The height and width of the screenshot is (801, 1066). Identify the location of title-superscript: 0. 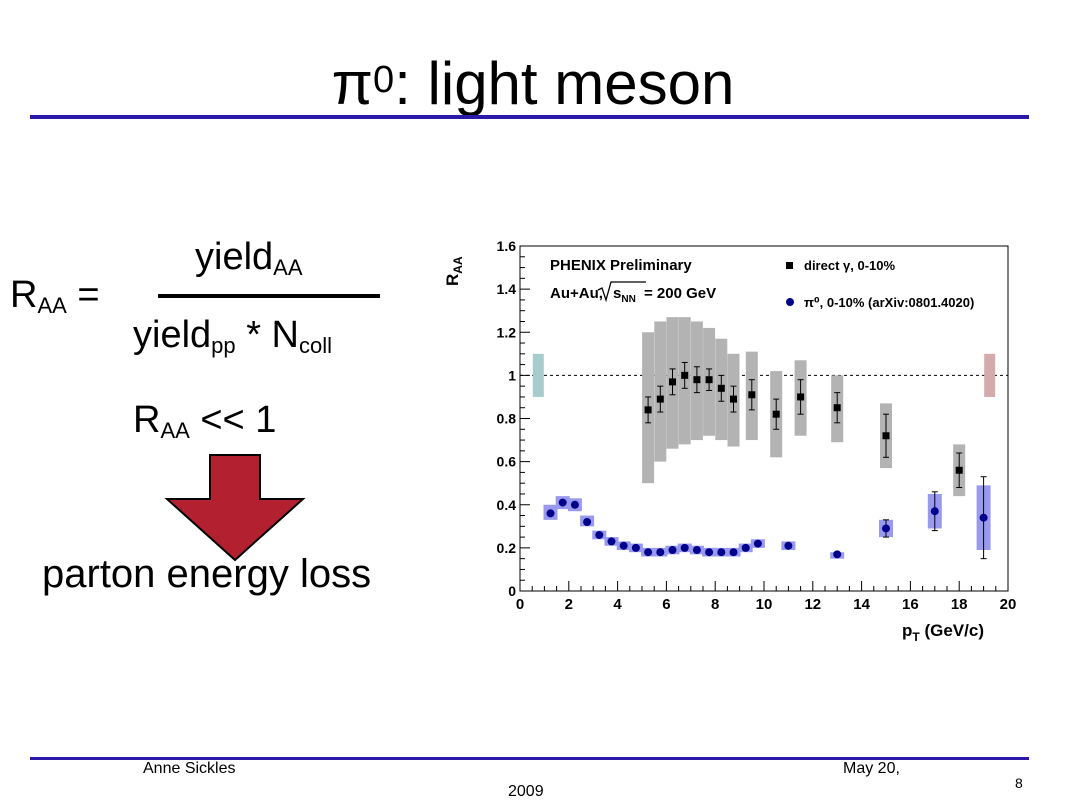
(384, 80).